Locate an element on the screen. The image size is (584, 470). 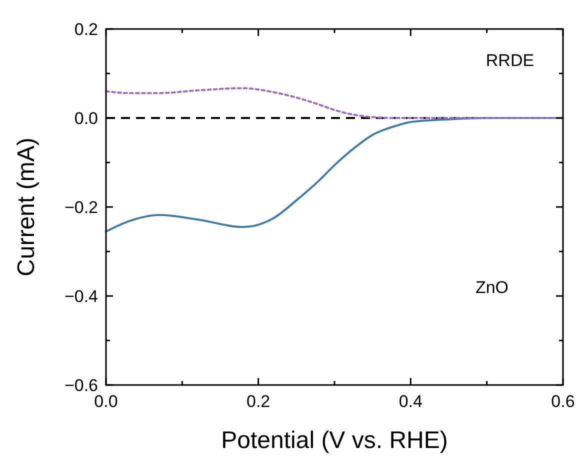
y-tick-label: −0.6 is located at coordinates (81, 385).